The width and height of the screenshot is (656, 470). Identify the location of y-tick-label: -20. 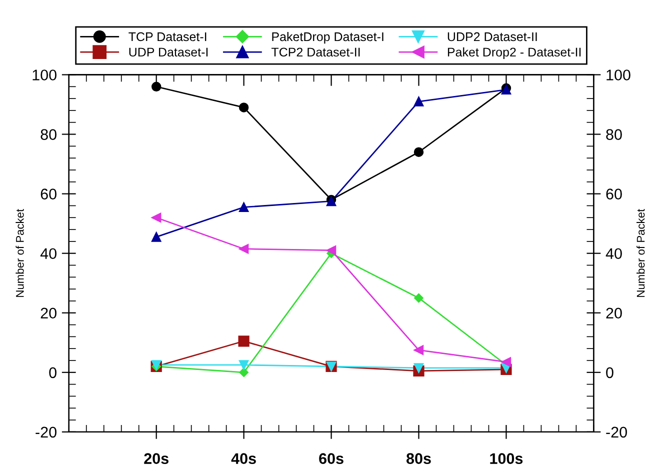
(46, 432).